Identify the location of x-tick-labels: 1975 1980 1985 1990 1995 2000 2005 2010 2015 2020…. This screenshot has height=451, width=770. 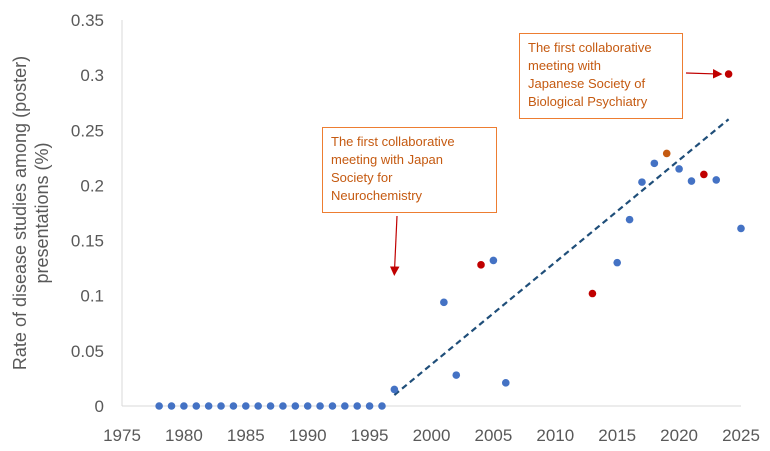
(431, 435).